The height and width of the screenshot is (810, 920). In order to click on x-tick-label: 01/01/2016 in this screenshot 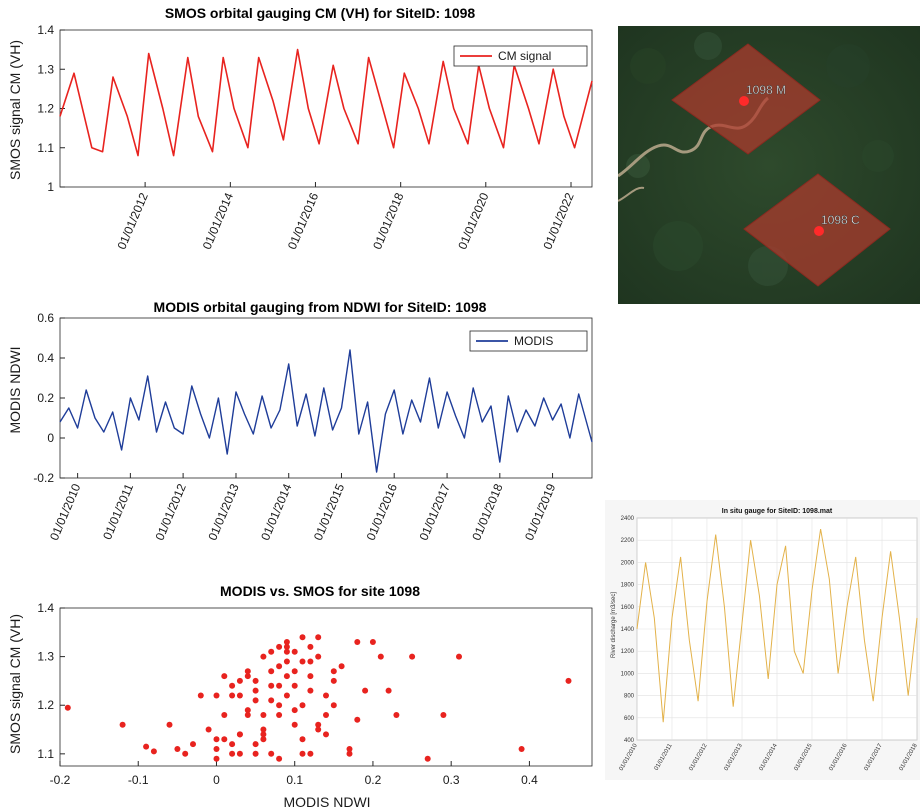, I will do `click(303, 220)`.